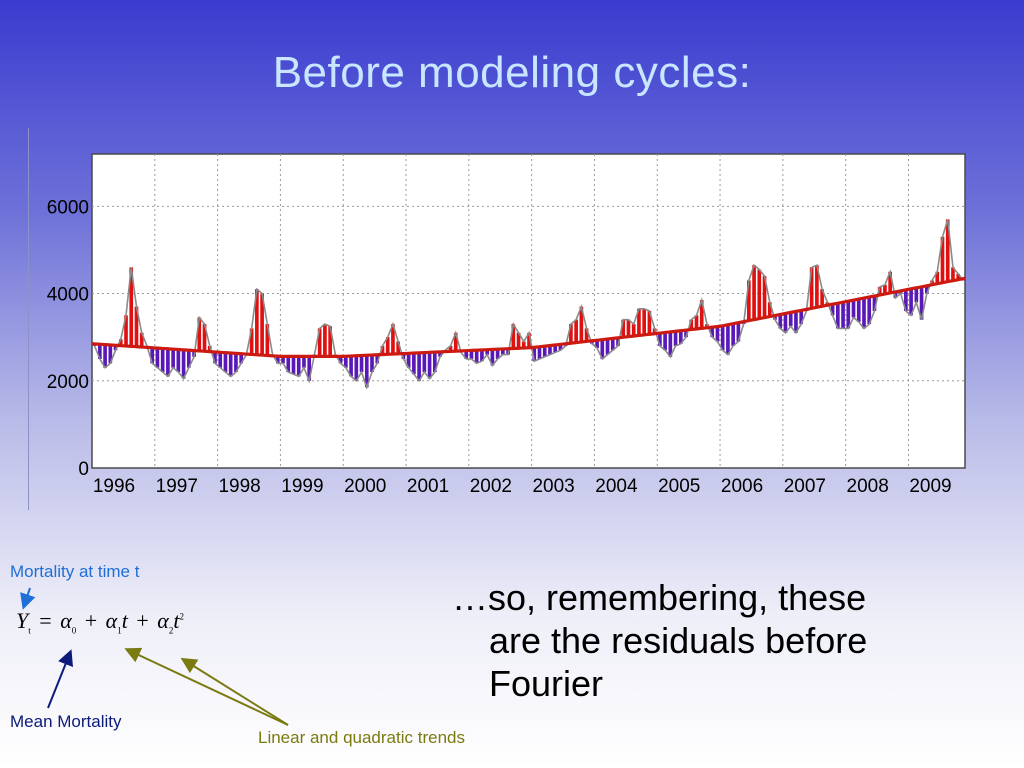  What do you see at coordinates (361, 737) in the screenshot?
I see `trends-label: Linear and quadratic trends` at bounding box center [361, 737].